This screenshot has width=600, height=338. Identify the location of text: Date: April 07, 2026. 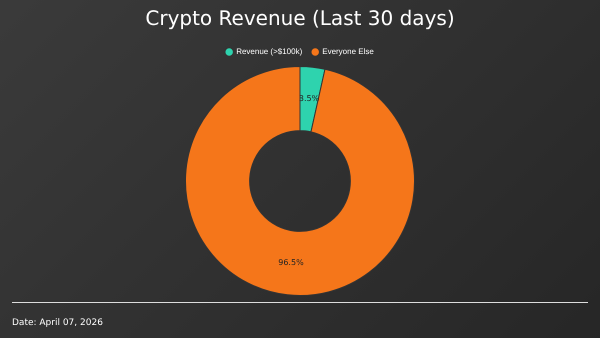
(57, 323).